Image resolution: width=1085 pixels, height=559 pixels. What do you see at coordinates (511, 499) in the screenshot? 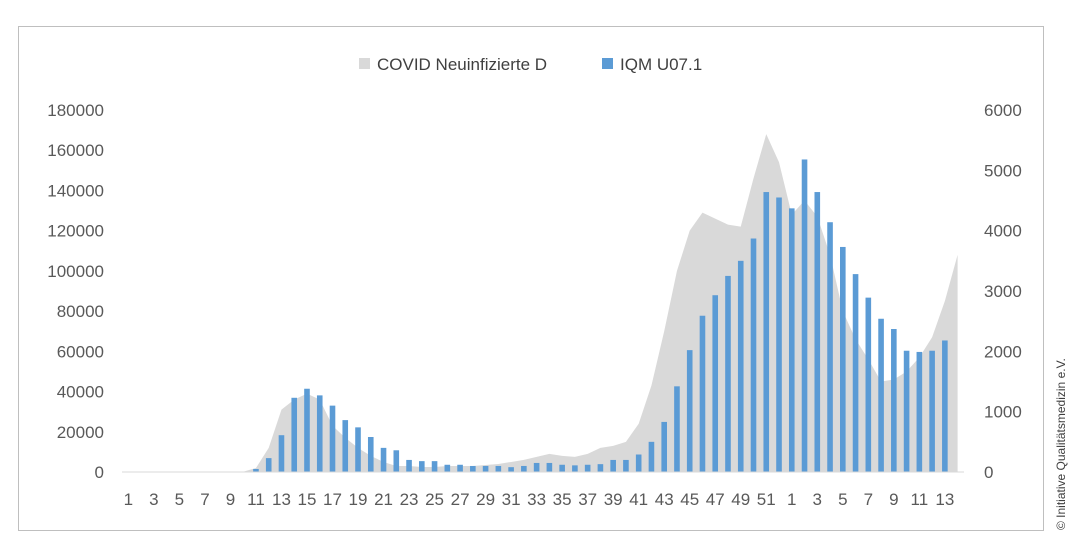
I see `x-tick-label: 31` at bounding box center [511, 499].